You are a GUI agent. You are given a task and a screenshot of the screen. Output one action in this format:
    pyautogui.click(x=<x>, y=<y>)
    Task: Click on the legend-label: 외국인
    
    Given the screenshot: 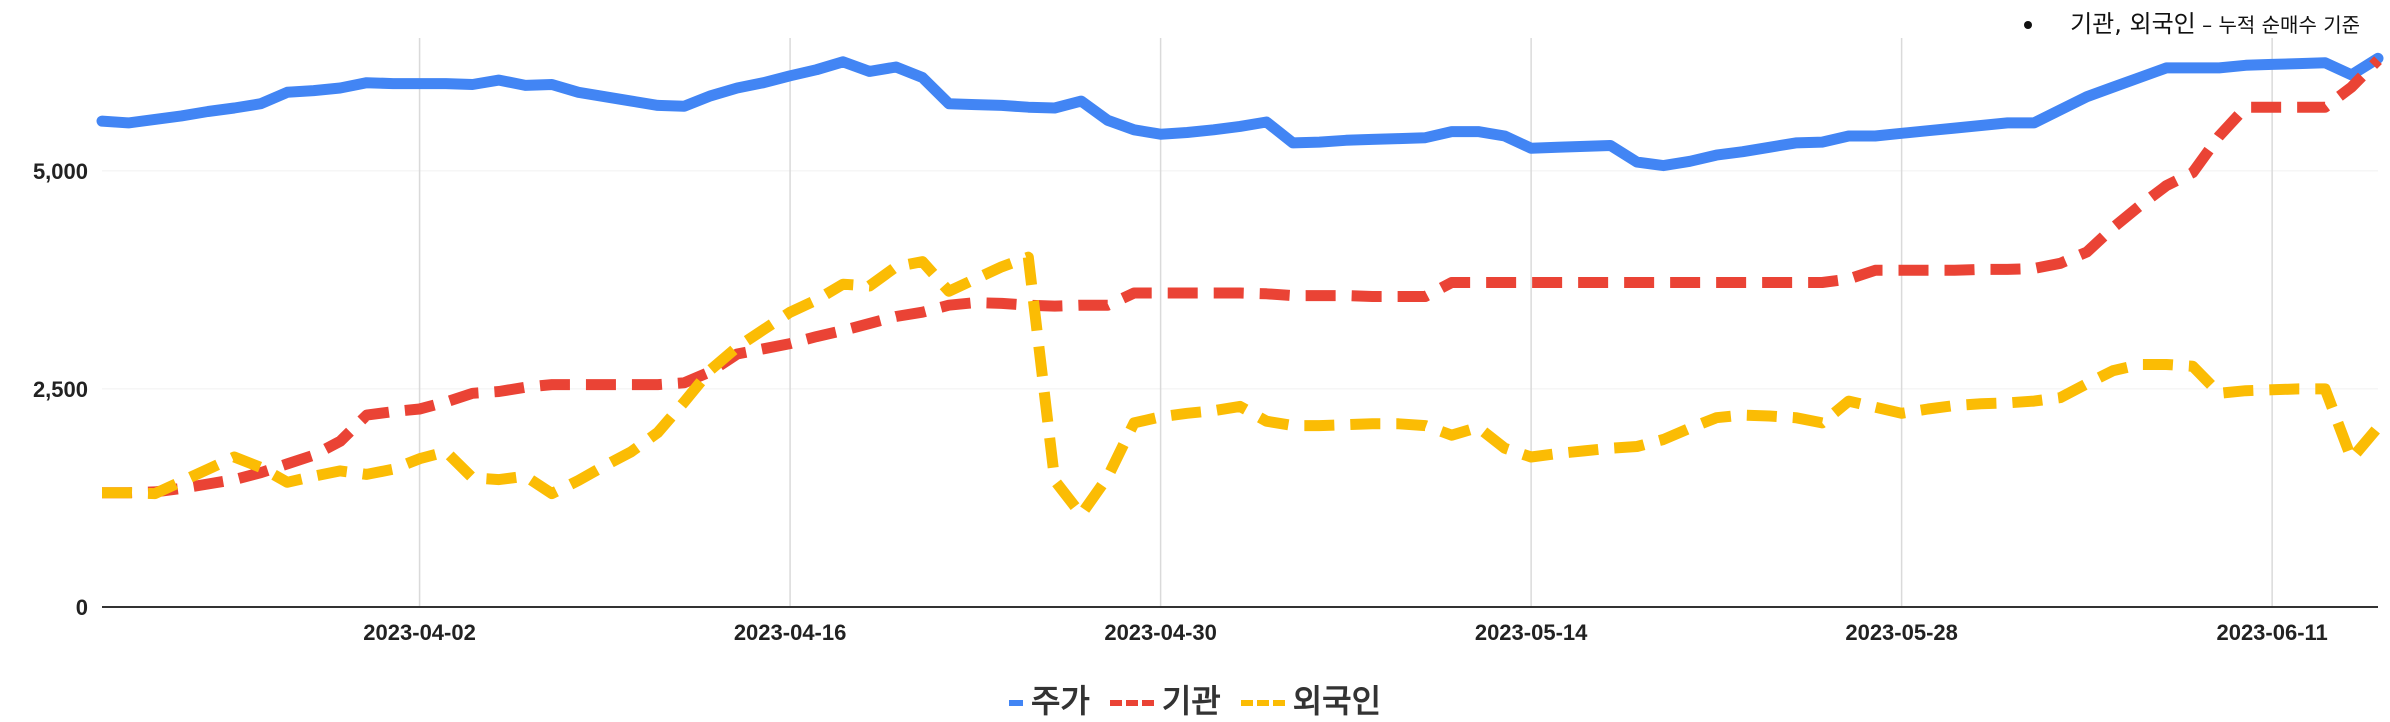 What is the action you would take?
    pyautogui.click(x=1337, y=701)
    